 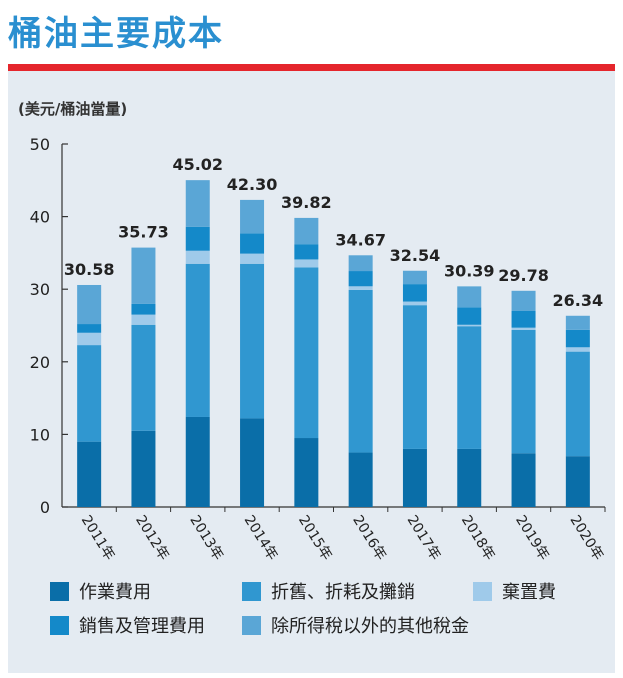 What do you see at coordinates (578, 300) in the screenshot?
I see `bar-total-label: 26.34` at bounding box center [578, 300].